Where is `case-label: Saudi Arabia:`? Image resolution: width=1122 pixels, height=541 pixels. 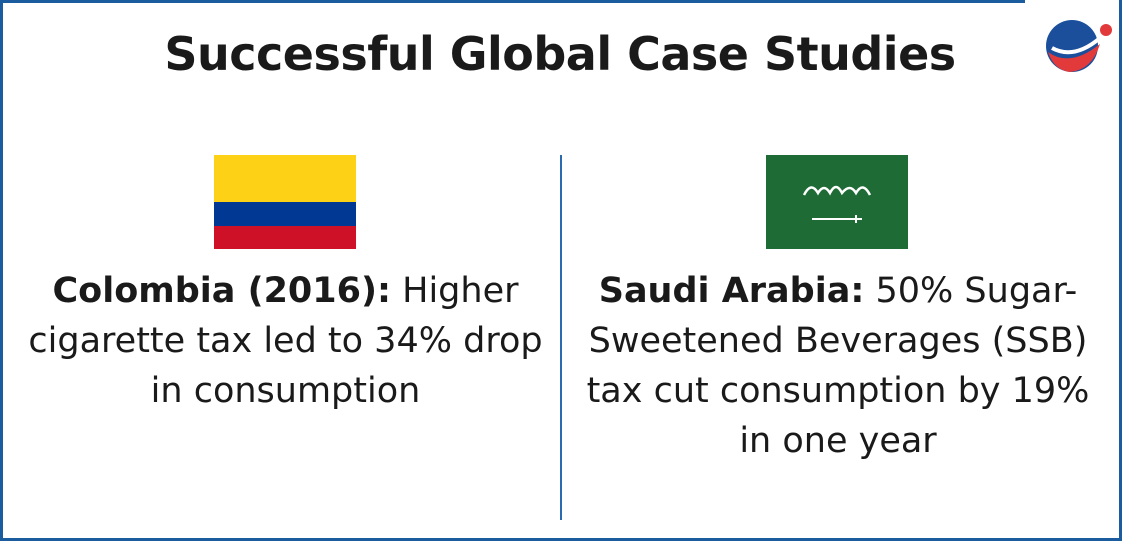
case-label: Saudi Arabia: is located at coordinates (731, 291).